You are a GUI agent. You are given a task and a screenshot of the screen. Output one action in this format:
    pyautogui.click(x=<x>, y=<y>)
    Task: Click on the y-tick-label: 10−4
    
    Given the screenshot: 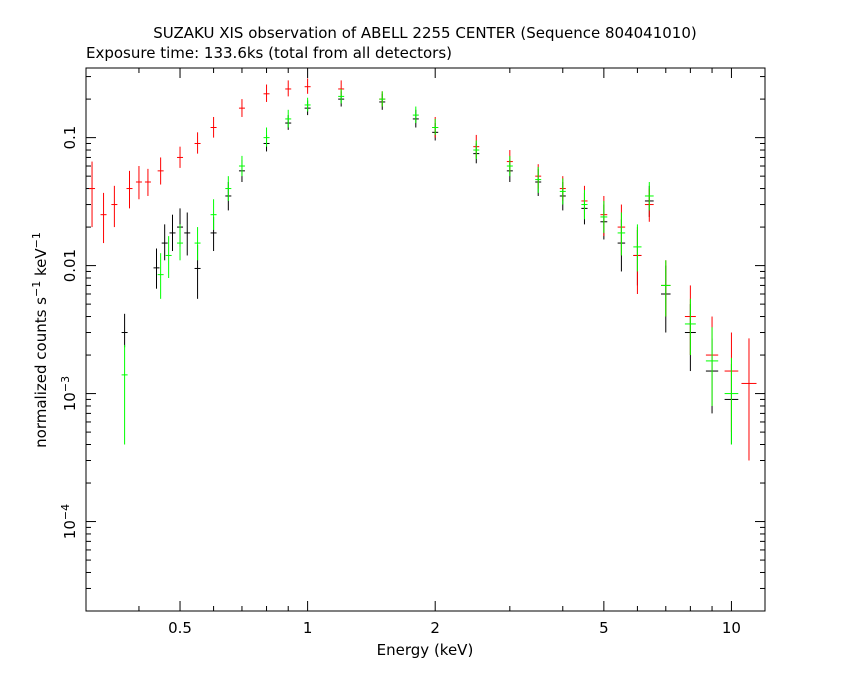 What is the action you would take?
    pyautogui.click(x=69, y=521)
    